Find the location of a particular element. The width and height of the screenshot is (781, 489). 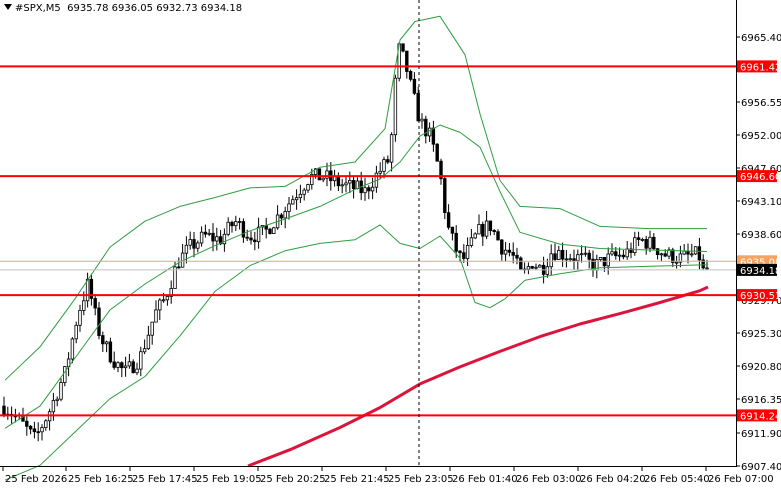

bid-price-tag-label: 6934.18 is located at coordinates (760, 271).